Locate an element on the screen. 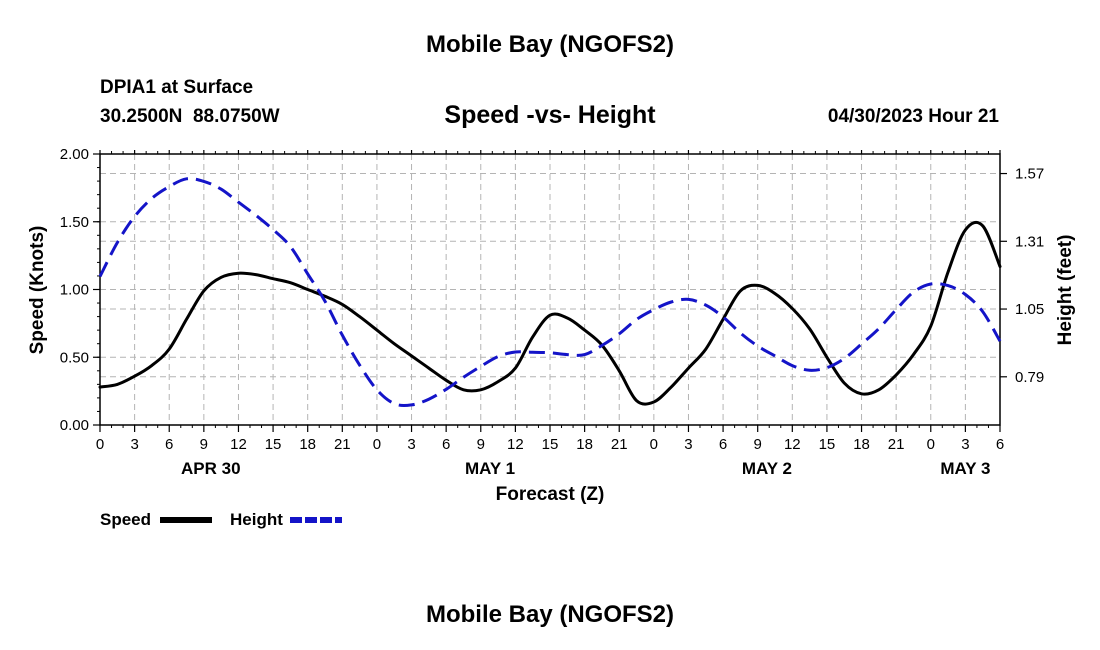 The height and width of the screenshot is (650, 1100). legend: Speed Height is located at coordinates (221, 519).